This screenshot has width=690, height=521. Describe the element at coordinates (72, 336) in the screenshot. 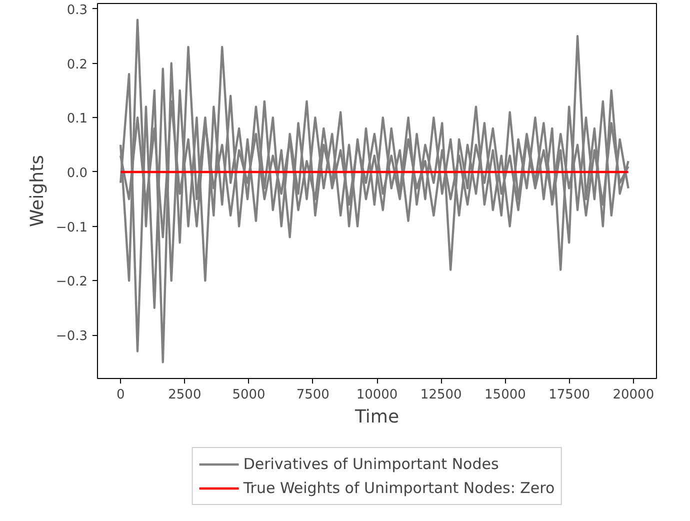

I see `y-tick-label: −0.3` at that location.